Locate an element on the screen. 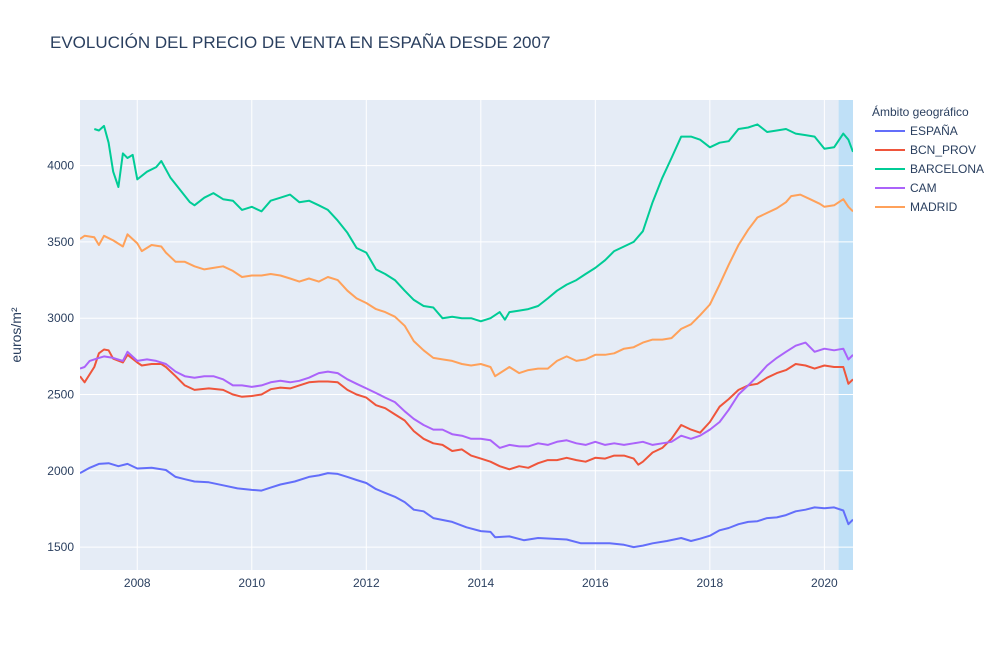 This screenshot has height=650, width=1000. legend-title: Ámbito geográfico is located at coordinates (920, 111).